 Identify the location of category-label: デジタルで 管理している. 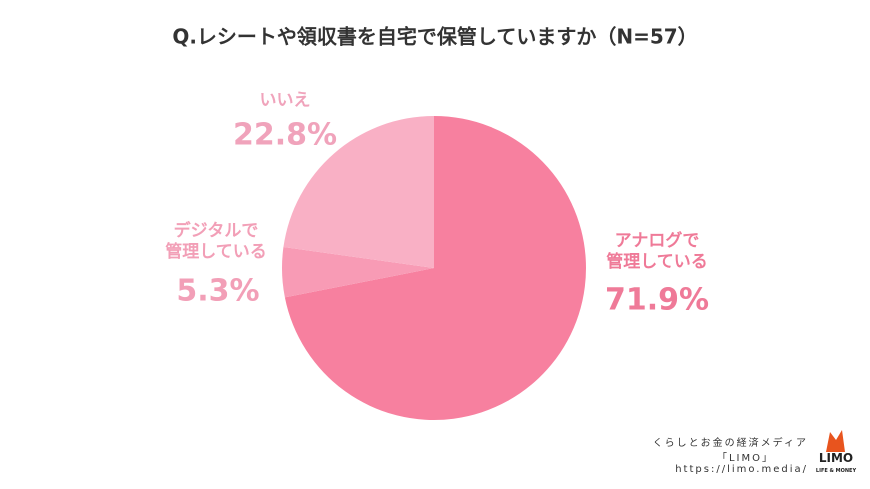
(216, 241).